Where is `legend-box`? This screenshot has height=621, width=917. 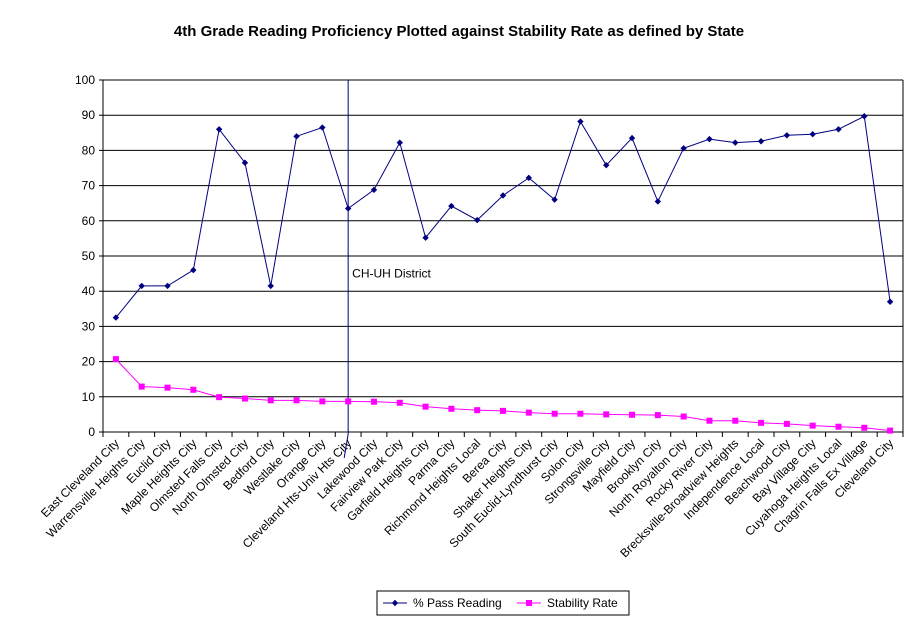
legend-box is located at coordinates (503, 603).